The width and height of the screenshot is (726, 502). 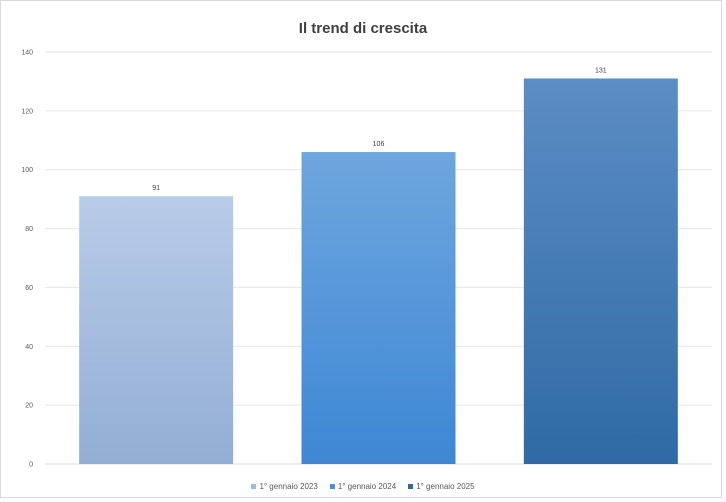 I want to click on legend-item: 1° gennaio 2023, so click(x=284, y=486).